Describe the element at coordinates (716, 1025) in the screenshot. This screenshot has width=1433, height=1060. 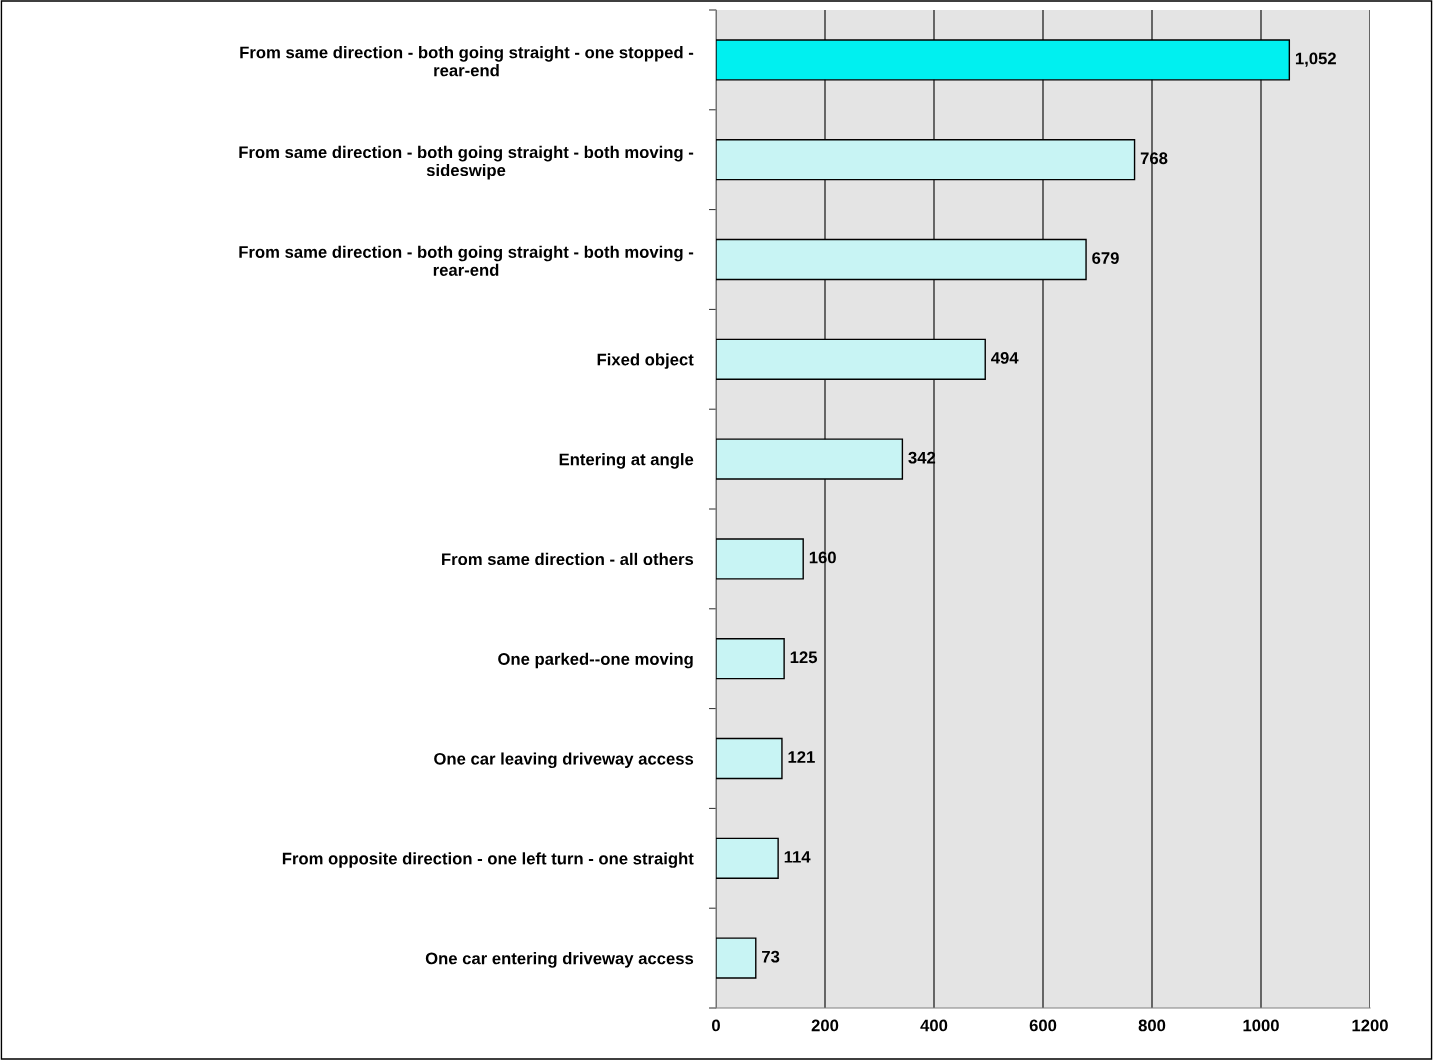
I see `x-tick-label: 0` at that location.